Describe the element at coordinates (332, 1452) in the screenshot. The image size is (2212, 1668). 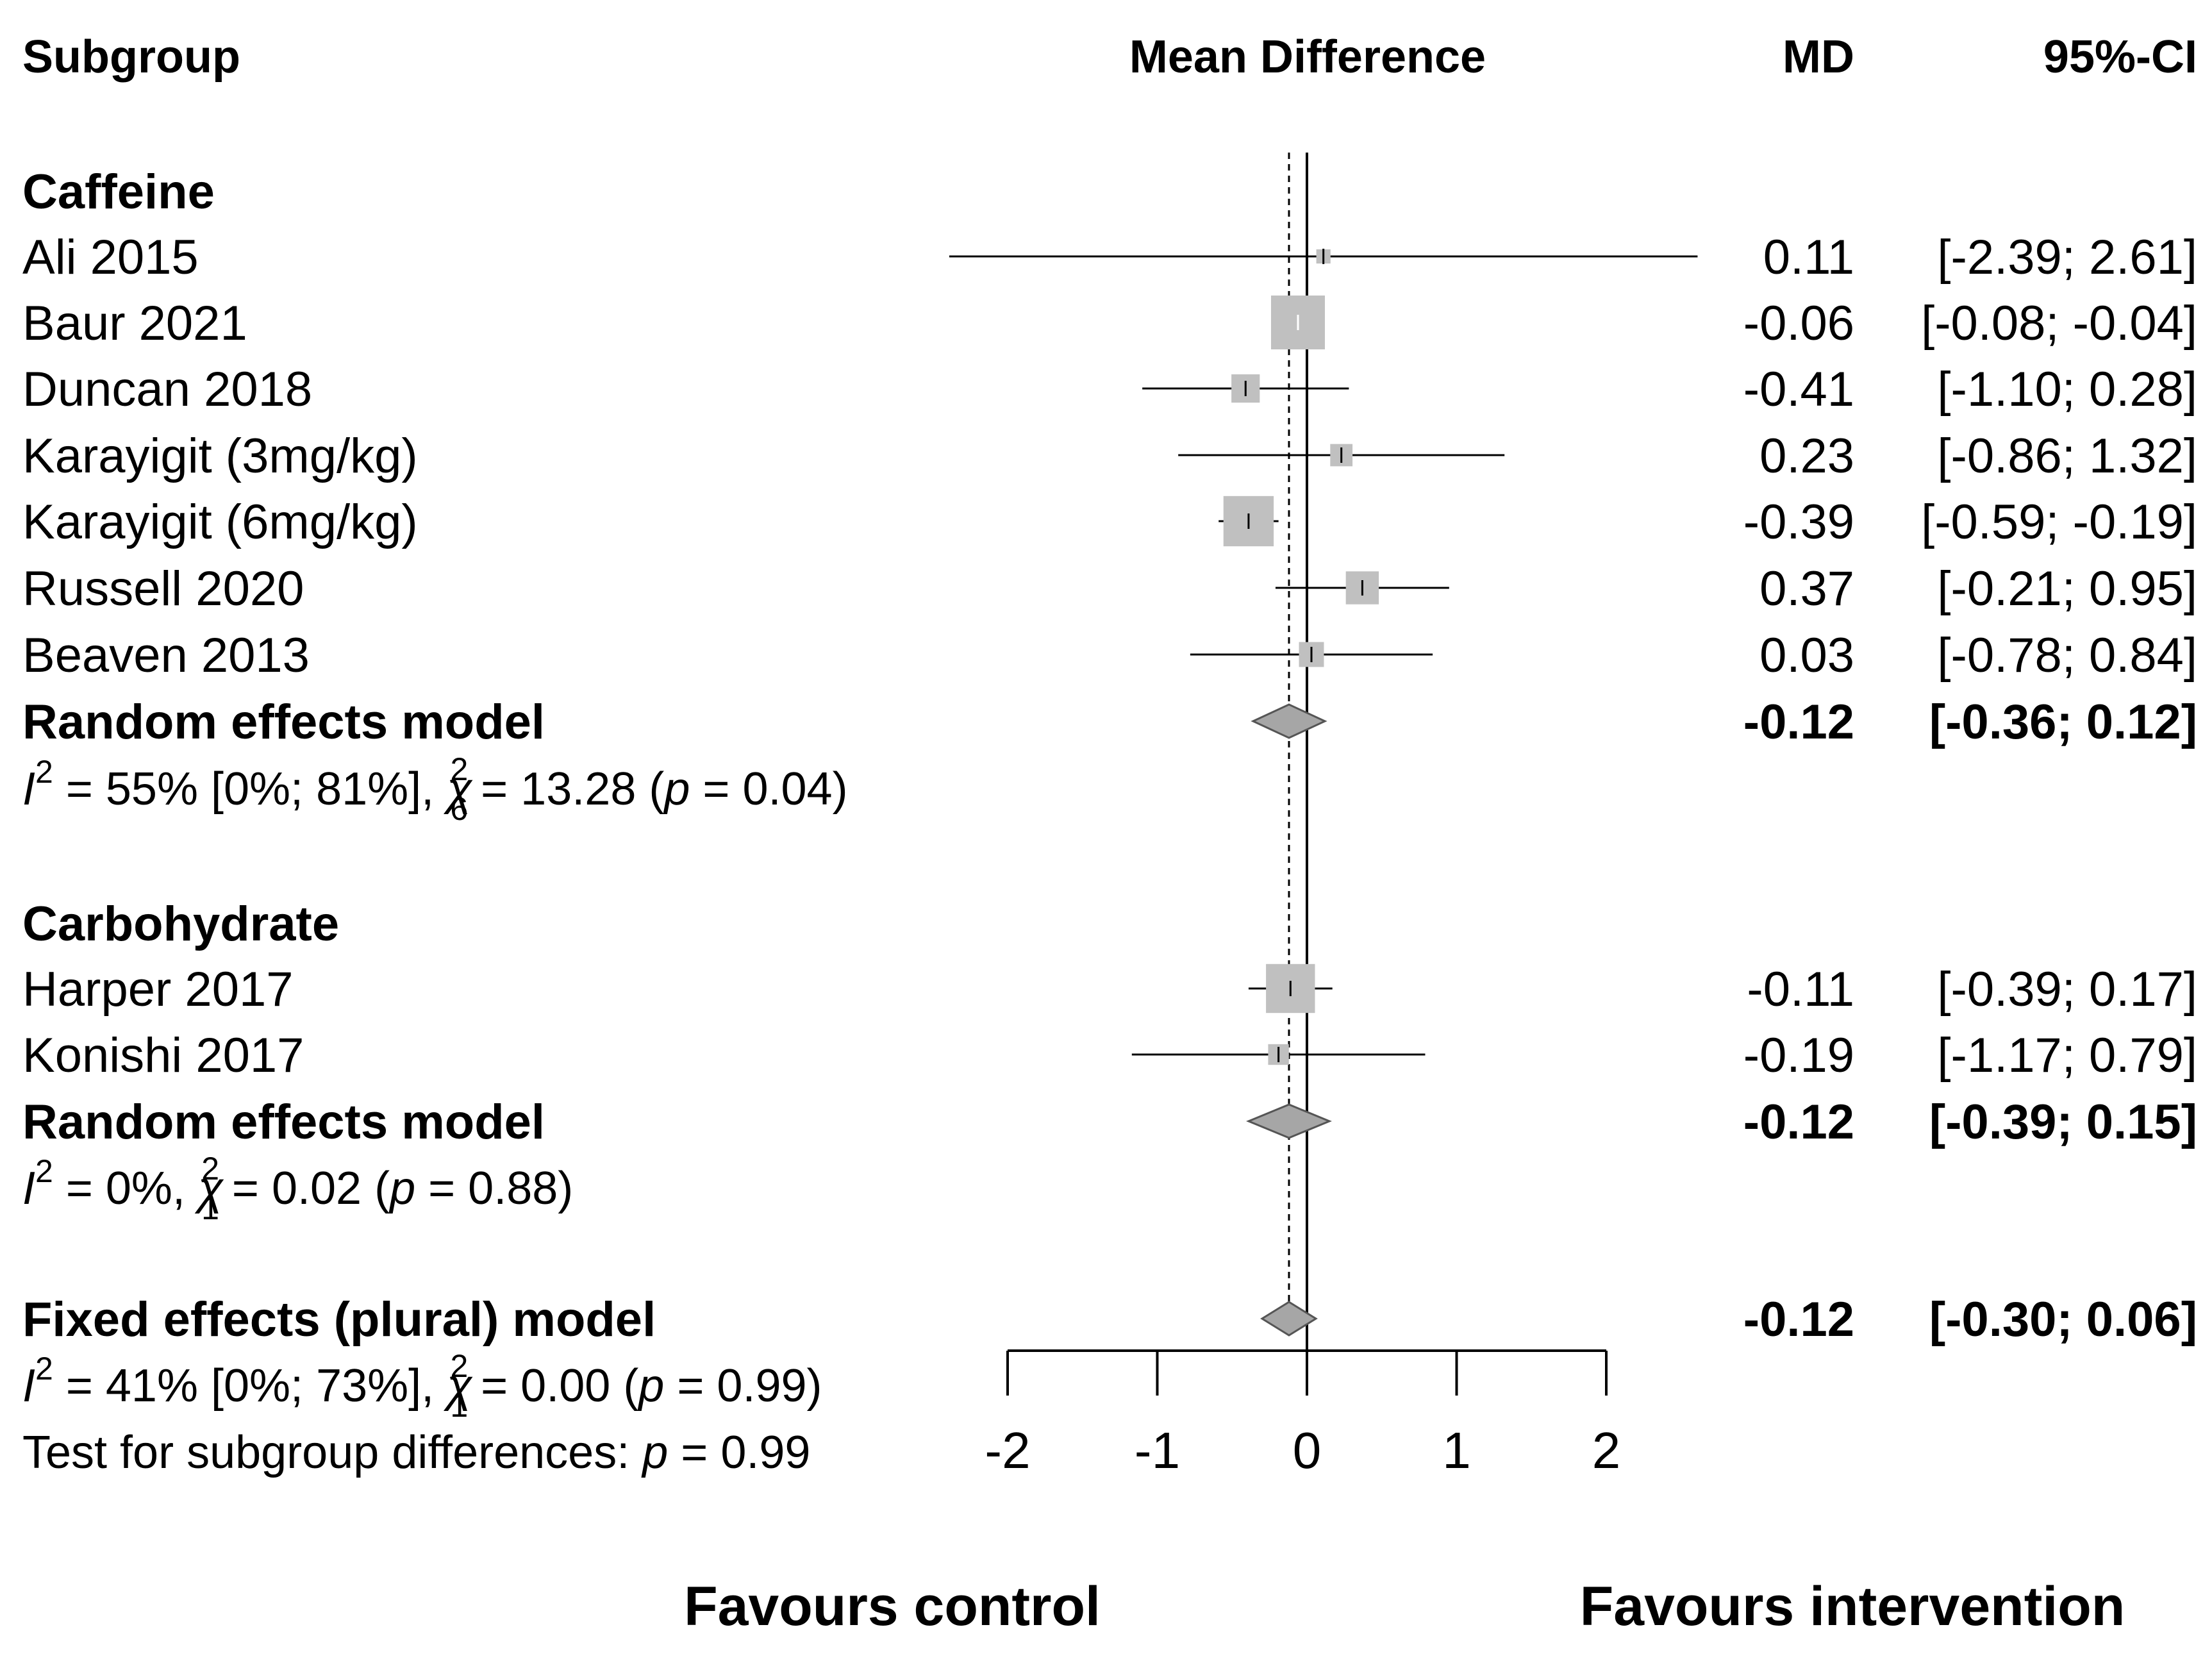
I see `subgroup-test-label: Test for subgroup differences:` at that location.